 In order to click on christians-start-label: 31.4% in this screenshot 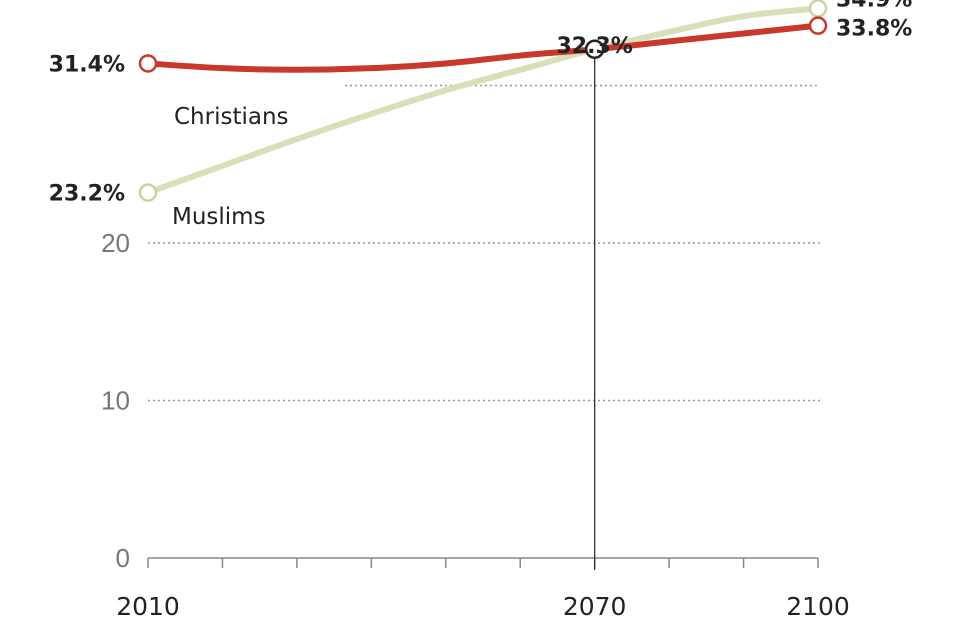, I will do `click(87, 64)`.